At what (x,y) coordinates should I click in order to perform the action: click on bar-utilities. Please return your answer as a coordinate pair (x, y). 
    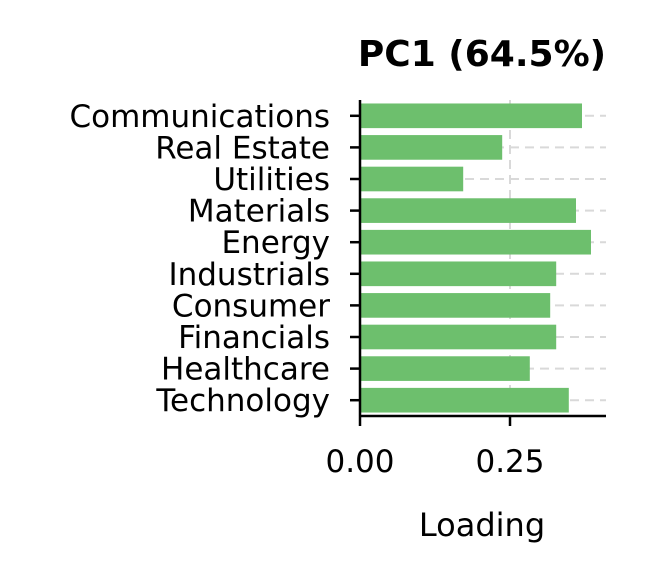
    Looking at the image, I should click on (412, 179).